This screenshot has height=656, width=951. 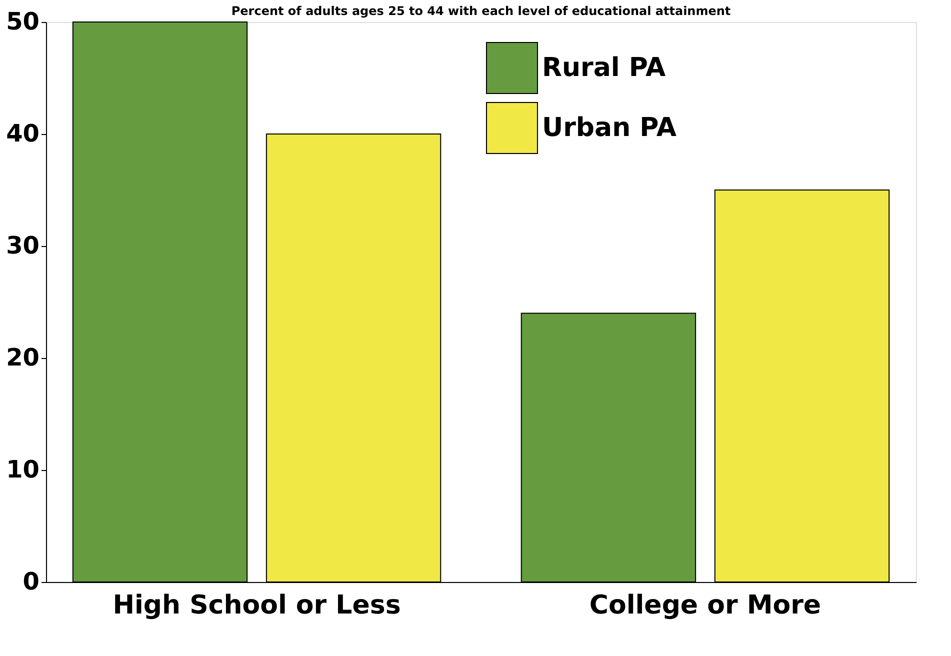 I want to click on legend-label: Urban PA, so click(x=609, y=128).